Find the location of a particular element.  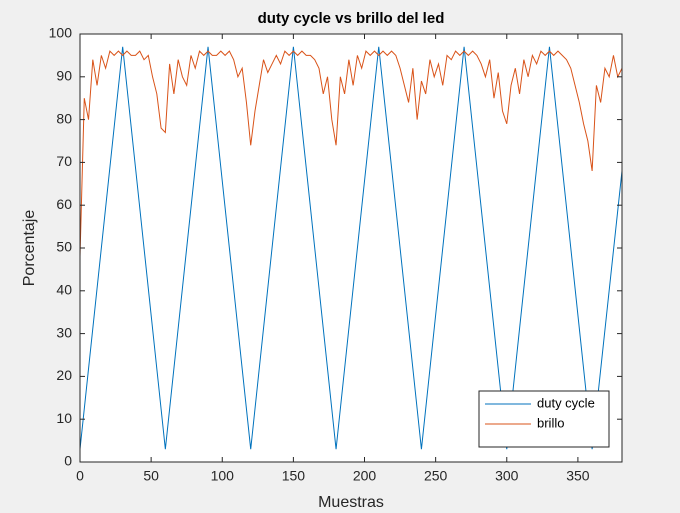

chart-title: duty cycle vs brillo del led is located at coordinates (351, 18).